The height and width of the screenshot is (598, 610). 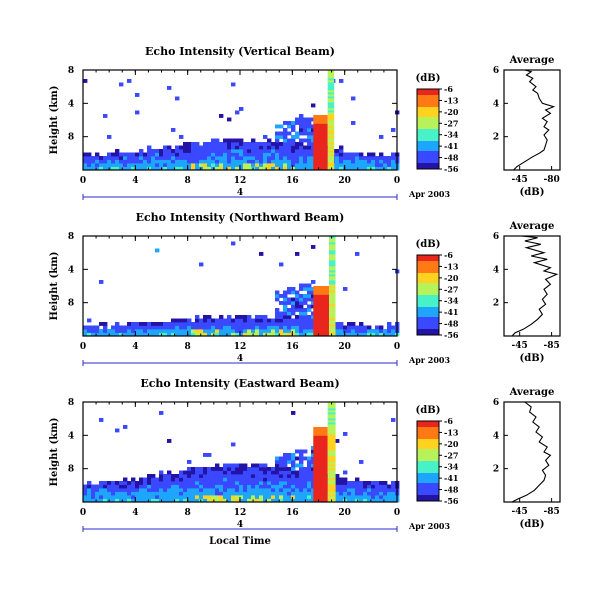 I want to click on colorbar-tick-label: -48, so click(x=451, y=324).